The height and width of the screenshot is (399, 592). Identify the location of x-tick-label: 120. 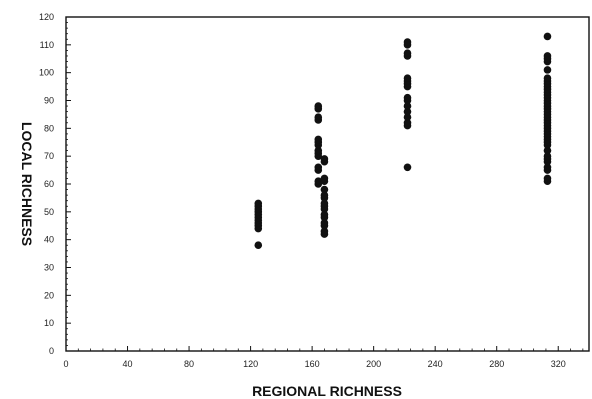
(250, 364).